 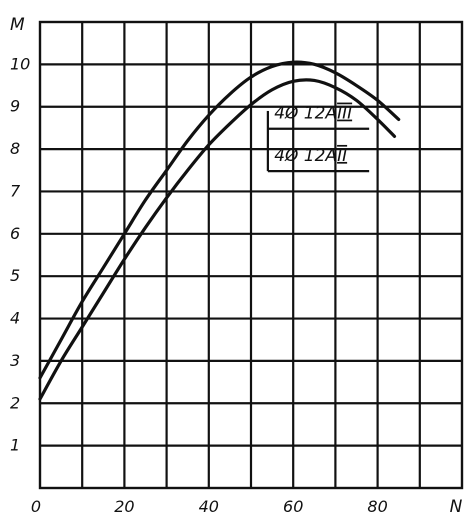 What do you see at coordinates (15, 318) in the screenshot?
I see `y-tick-label: 4` at bounding box center [15, 318].